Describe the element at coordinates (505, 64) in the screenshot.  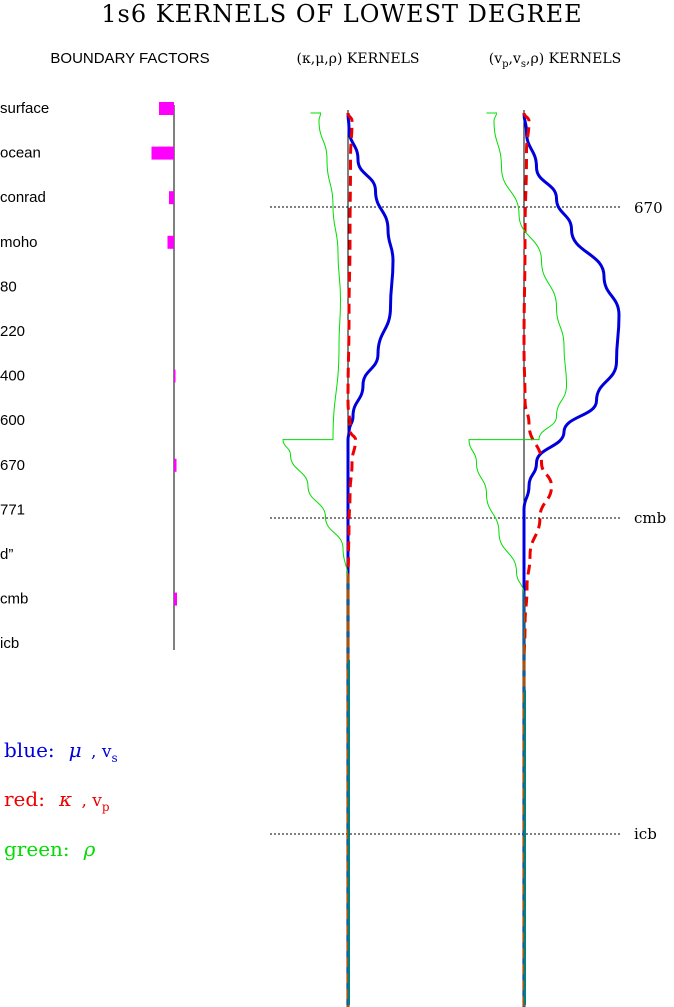
I see `vvr-heading-sub-p: p` at that location.